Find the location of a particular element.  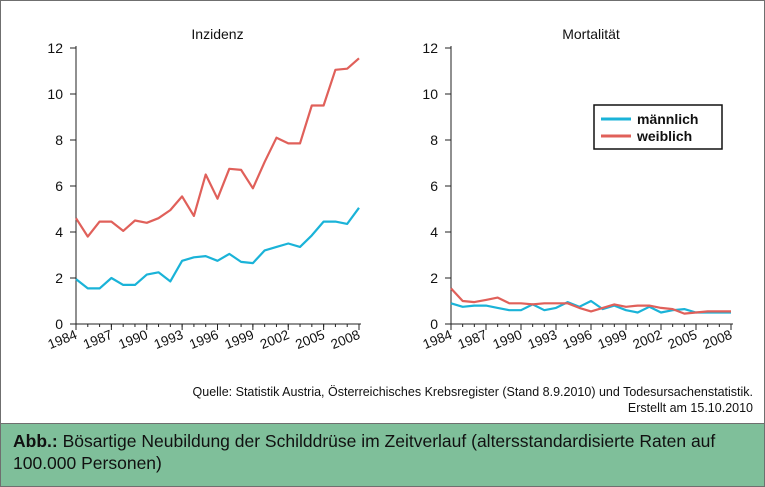

chart-title: Mortalität is located at coordinates (591, 34).